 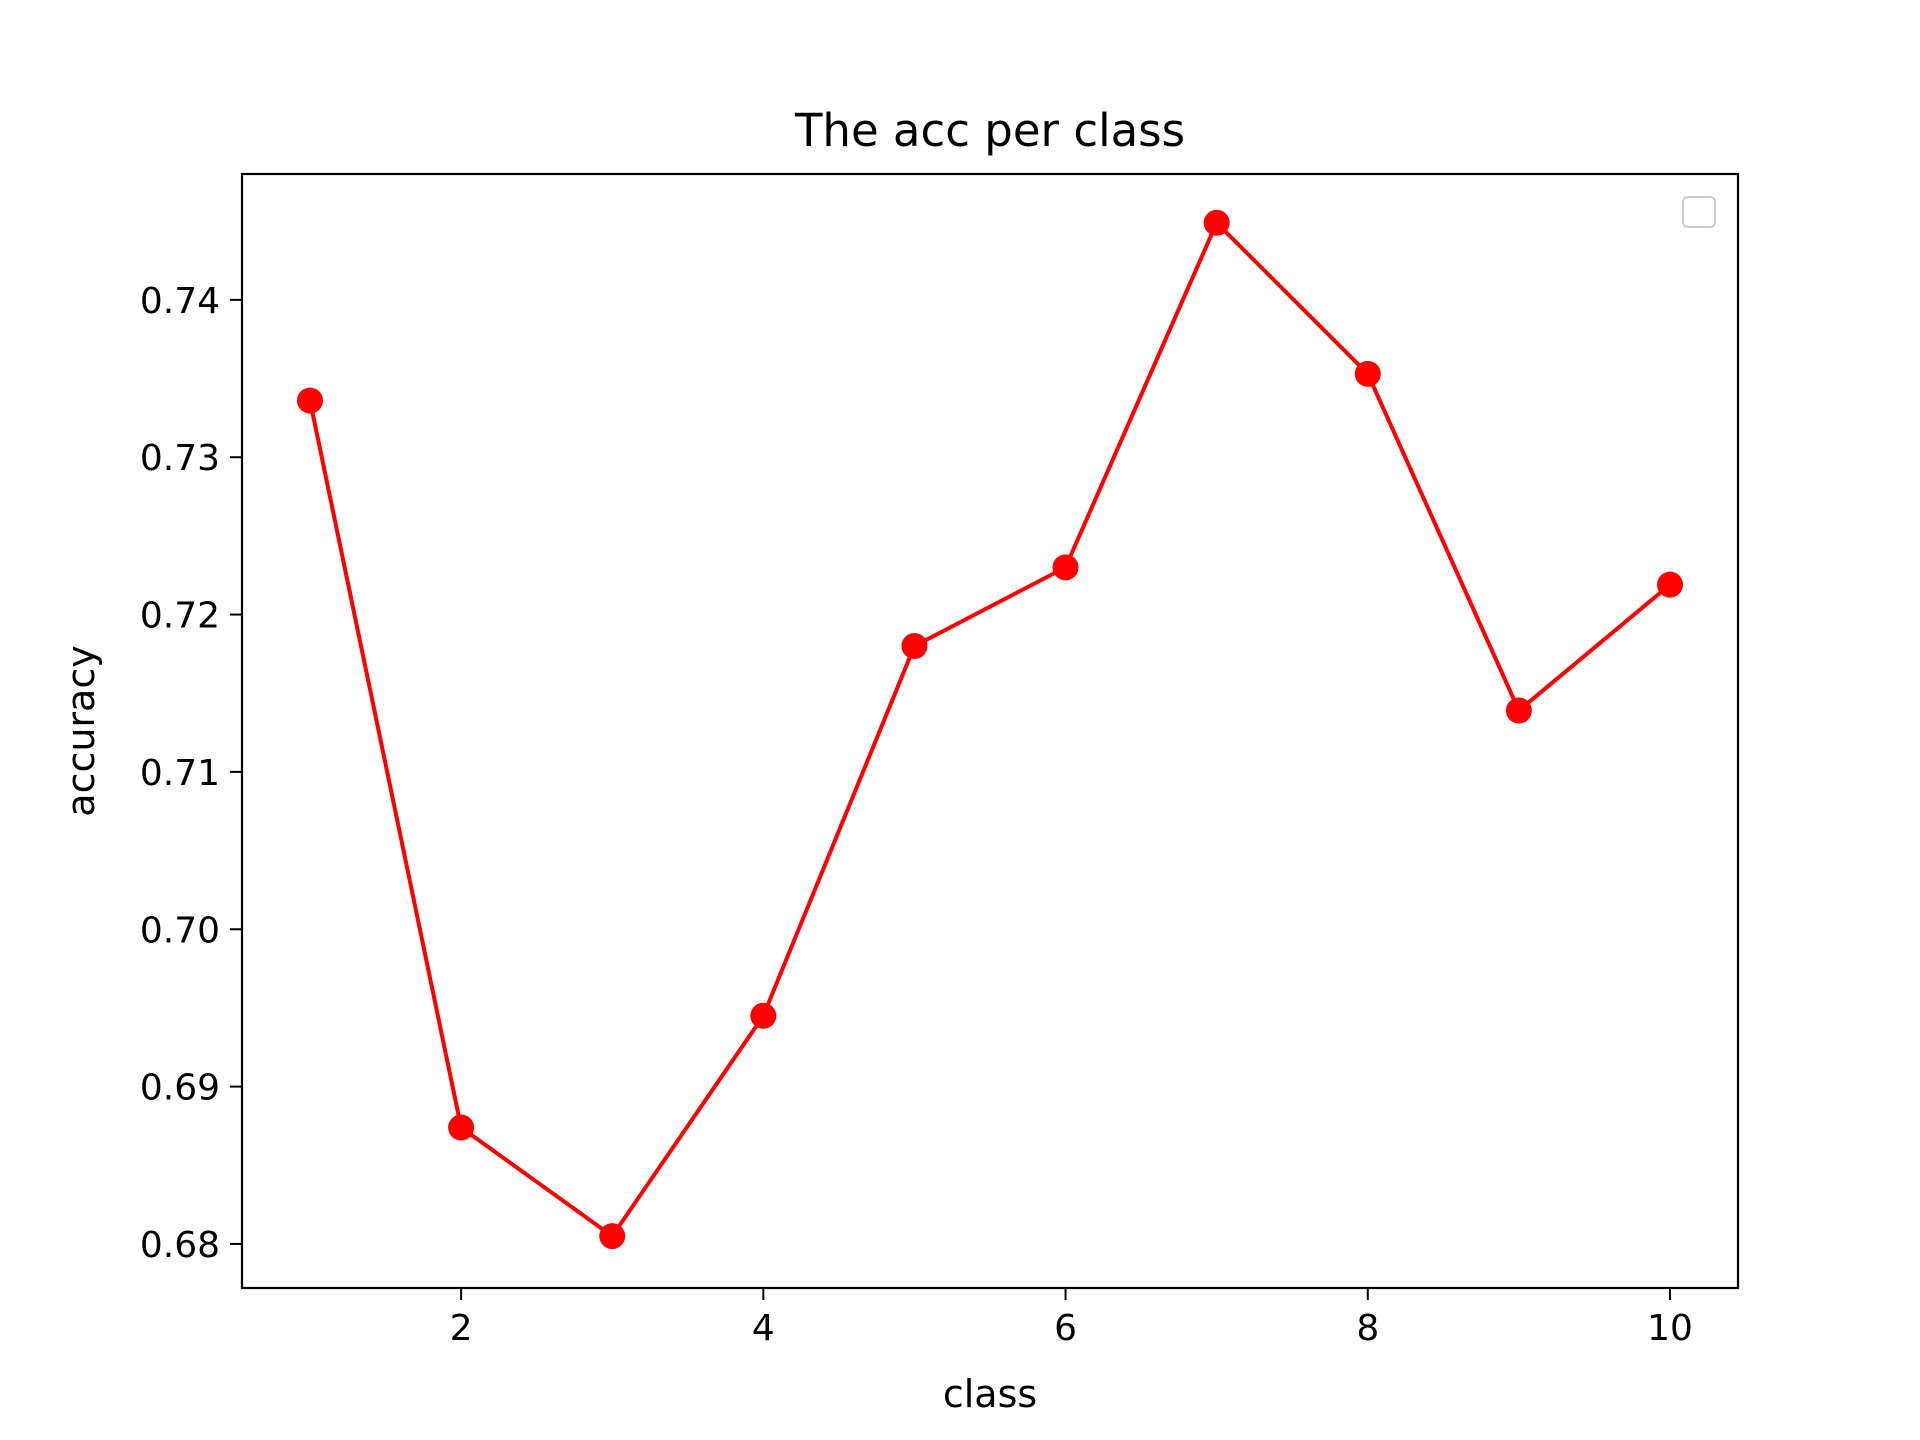 What do you see at coordinates (180, 301) in the screenshot?
I see `y-tick-label: 0.74` at bounding box center [180, 301].